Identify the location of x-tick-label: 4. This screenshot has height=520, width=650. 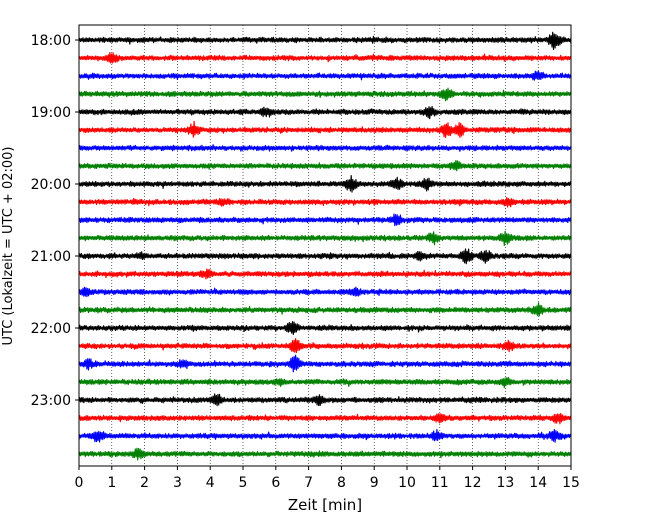
(210, 483).